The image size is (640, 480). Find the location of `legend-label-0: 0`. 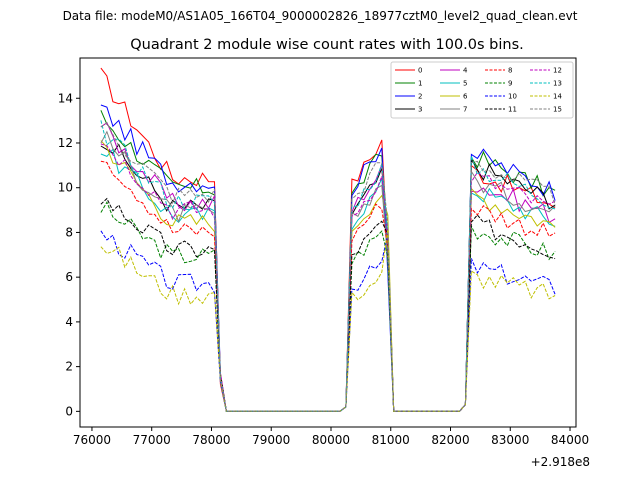

legend-label-0: 0 is located at coordinates (420, 71).